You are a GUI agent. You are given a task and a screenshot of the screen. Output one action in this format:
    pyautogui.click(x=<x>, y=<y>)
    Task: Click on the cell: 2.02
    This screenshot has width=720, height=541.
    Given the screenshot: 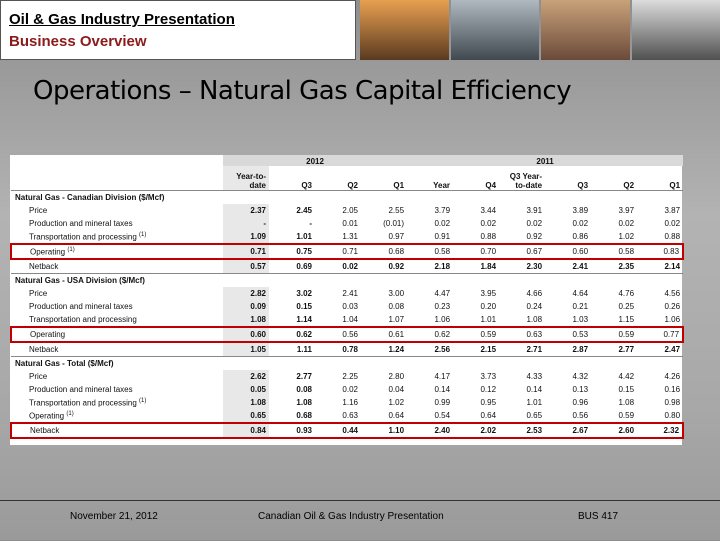 What is the action you would take?
    pyautogui.click(x=476, y=430)
    